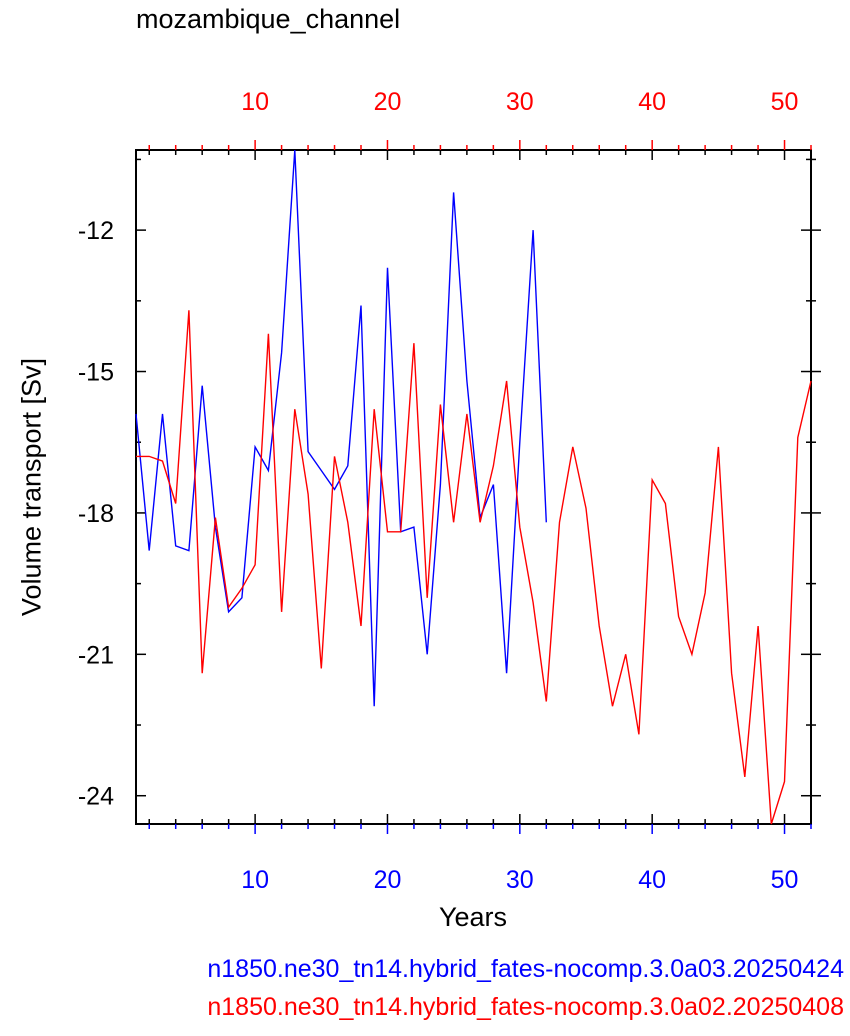 This screenshot has width=850, height=1036. What do you see at coordinates (255, 102) in the screenshot?
I see `x-tick-label-top: 10` at bounding box center [255, 102].